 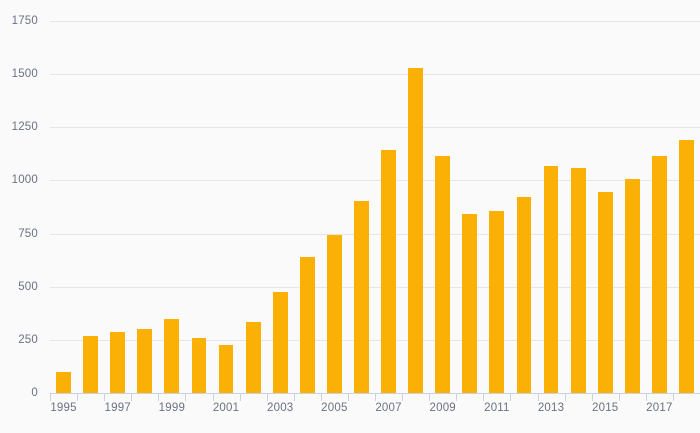 I want to click on x-tick-label: 1999, so click(x=172, y=408).